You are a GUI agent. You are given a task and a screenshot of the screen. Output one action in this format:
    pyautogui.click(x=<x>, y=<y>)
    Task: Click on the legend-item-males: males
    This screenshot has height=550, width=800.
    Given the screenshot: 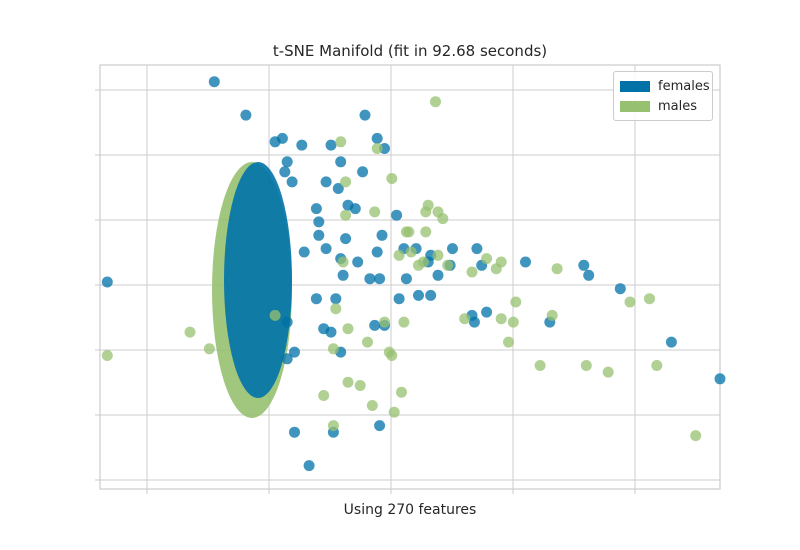 What is the action you would take?
    pyautogui.click(x=658, y=106)
    